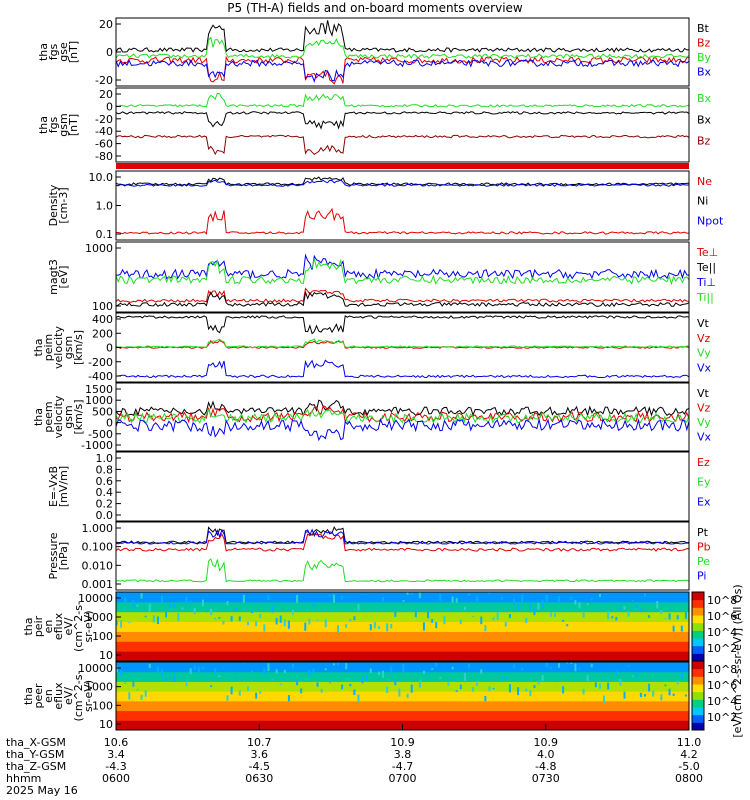  What do you see at coordinates (704, 367) in the screenshot?
I see `legend-entry: Vx` at bounding box center [704, 367].